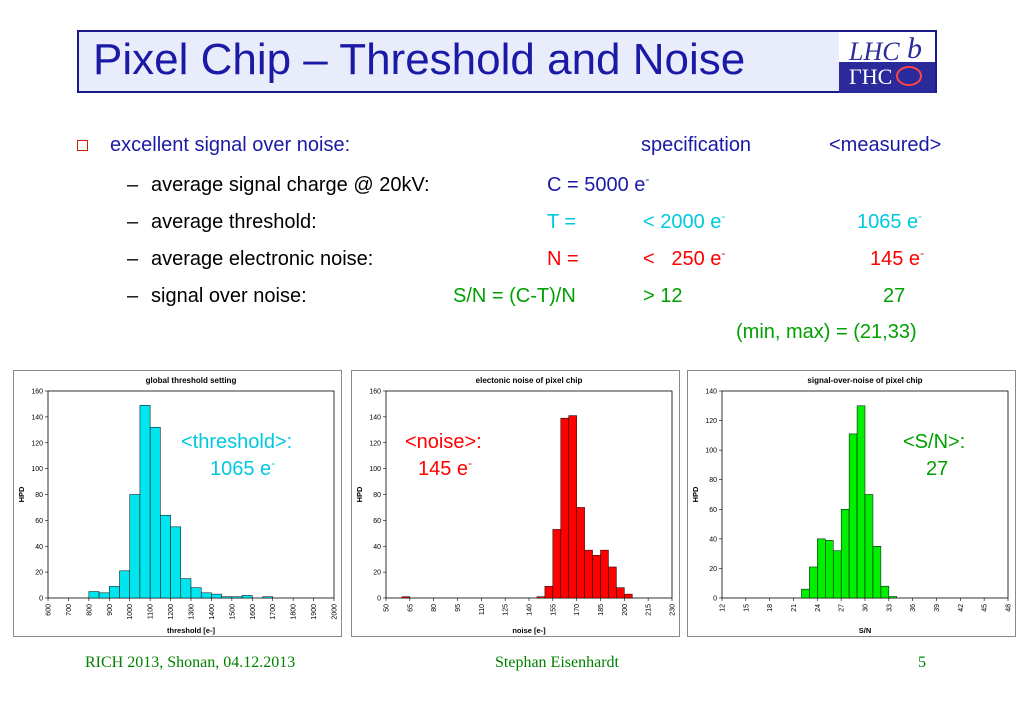 The width and height of the screenshot is (1023, 708). Describe the element at coordinates (577, 610) in the screenshot. I see `x-tick-label: 170` at that location.